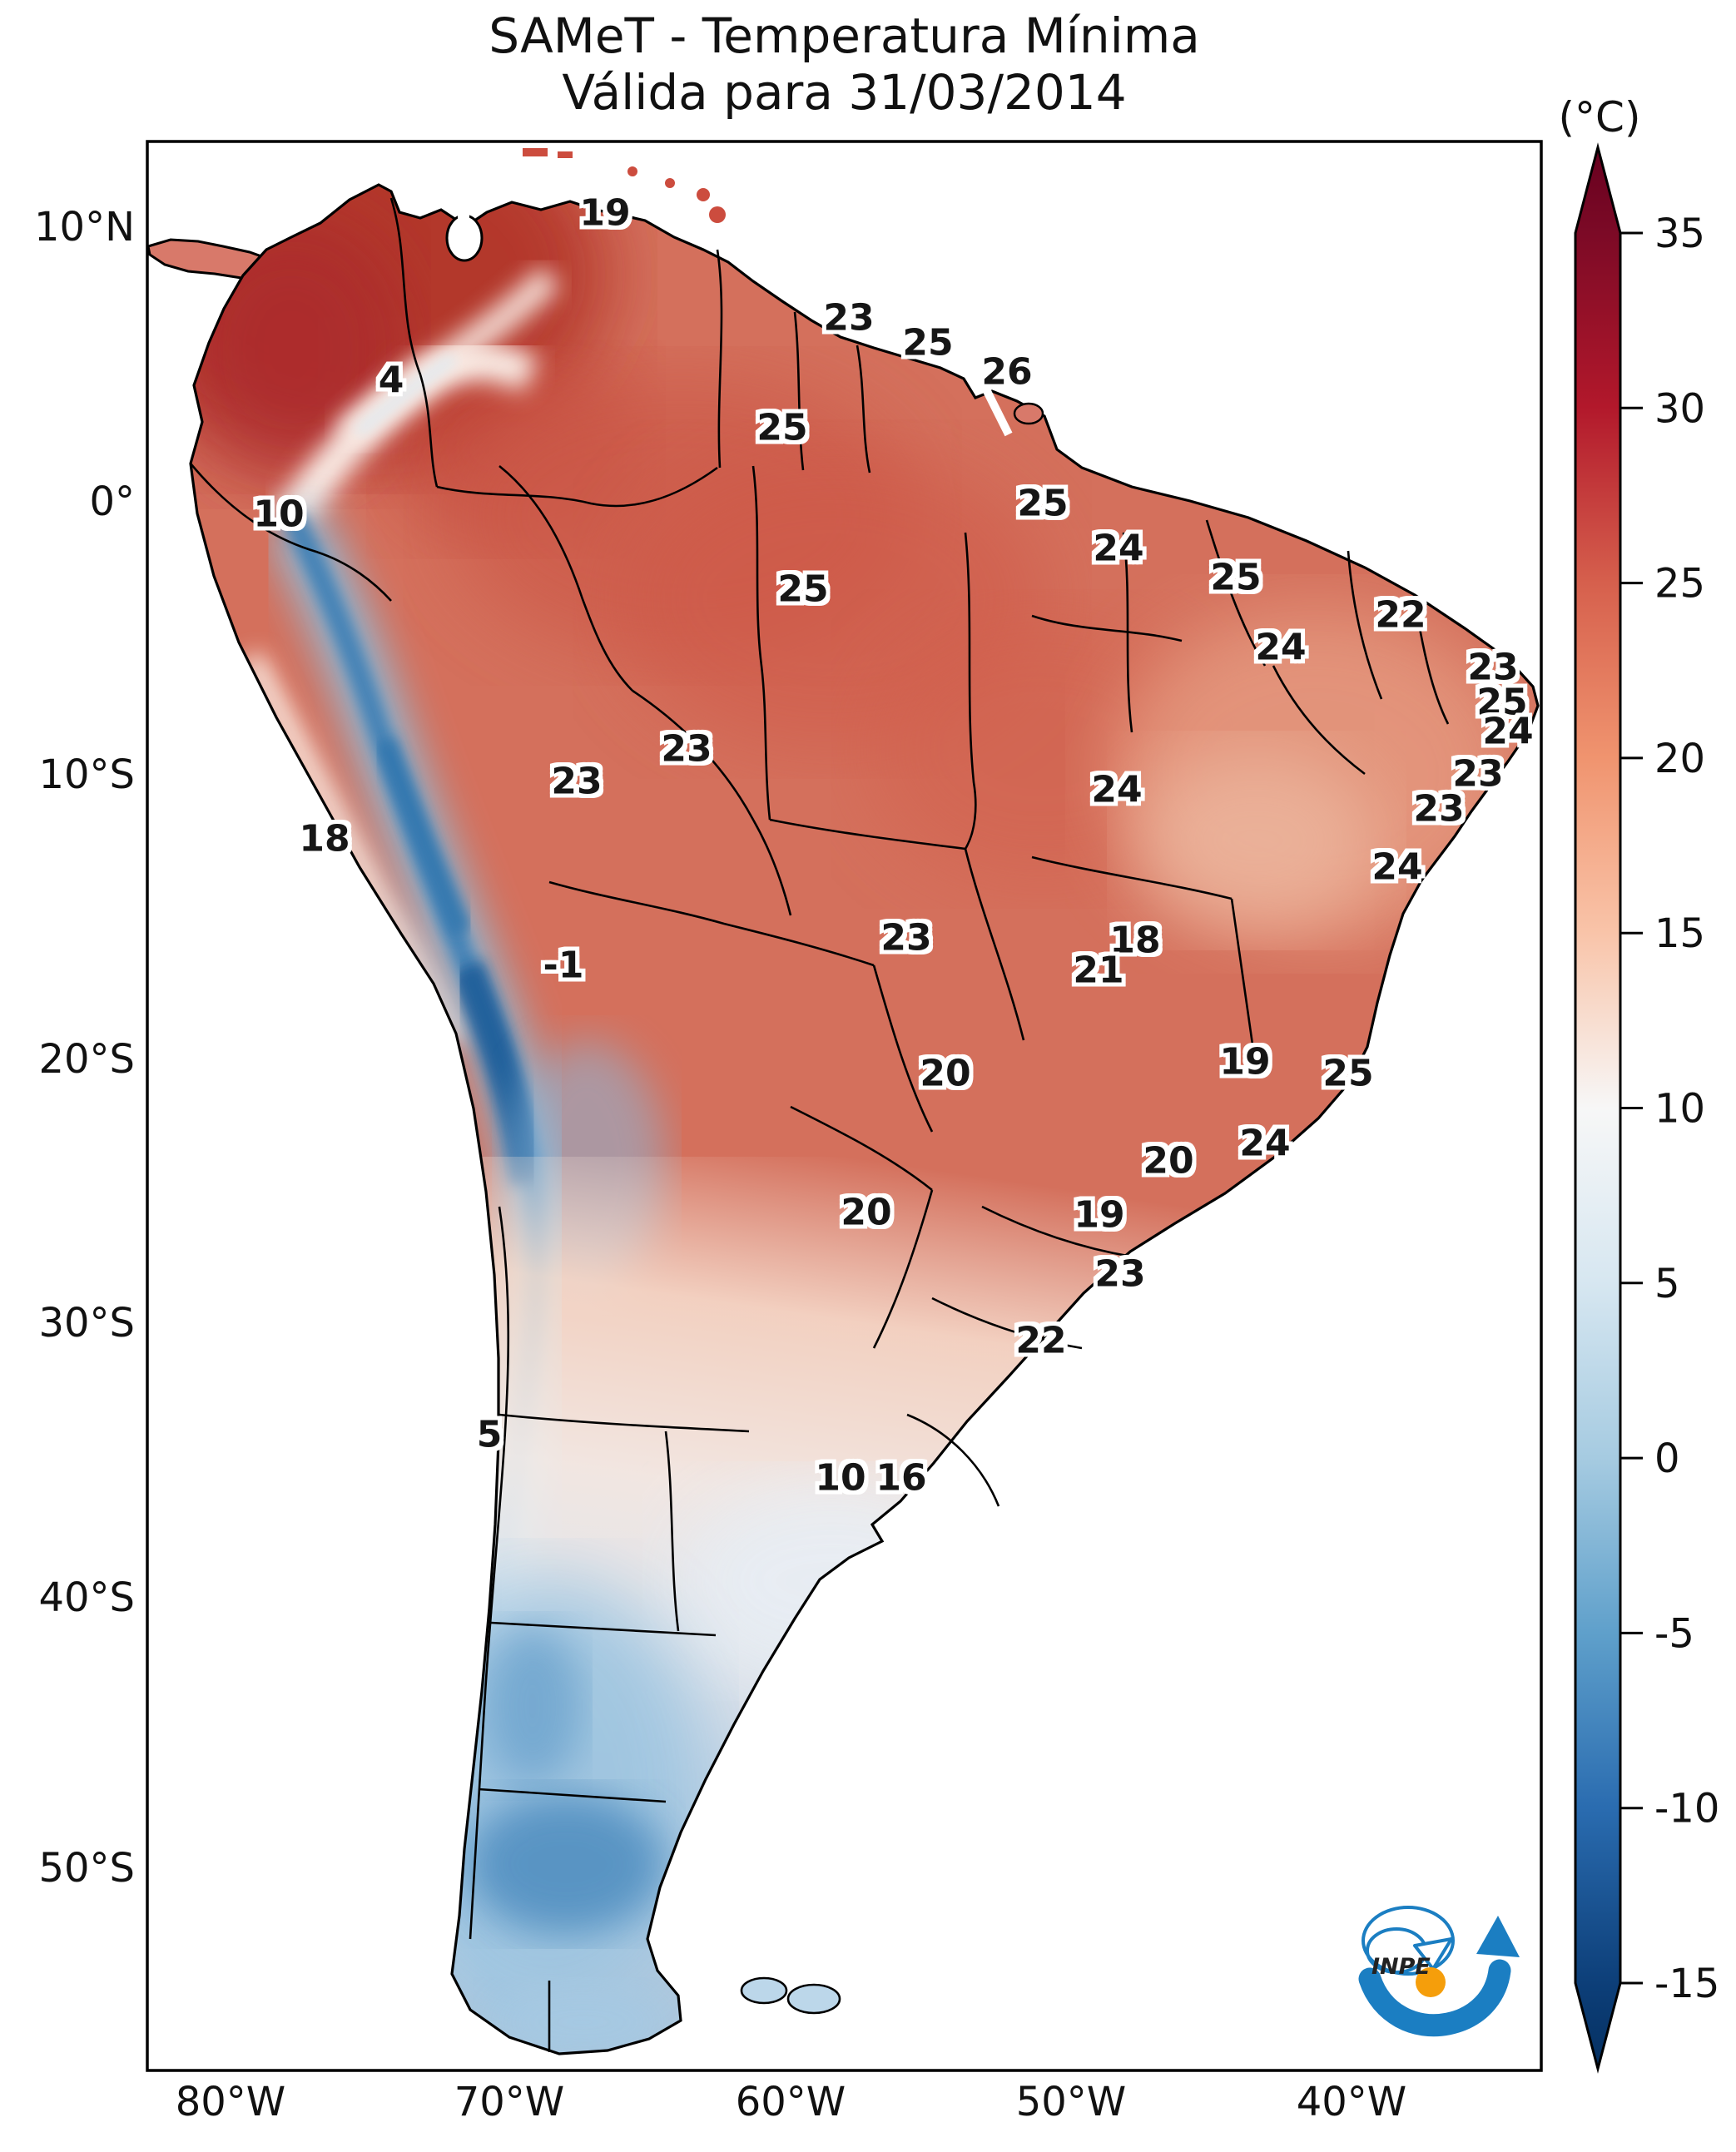  Describe the element at coordinates (1435, 1998) in the screenshot. I see `logo-swoosh` at that location.